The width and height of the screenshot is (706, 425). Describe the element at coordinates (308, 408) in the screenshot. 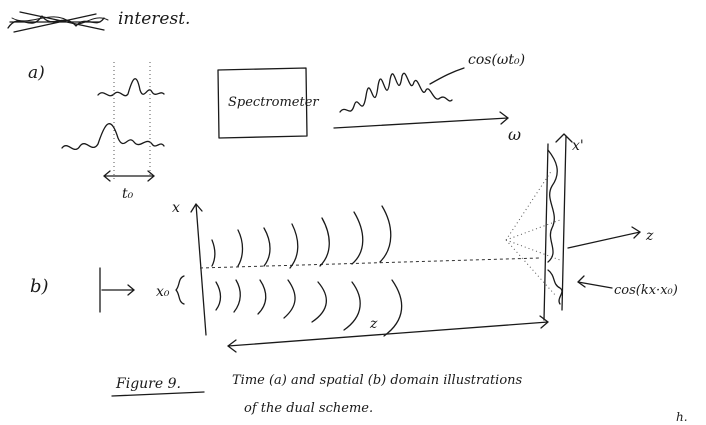

I see `caption-line-2: of the dual scheme.` at that location.